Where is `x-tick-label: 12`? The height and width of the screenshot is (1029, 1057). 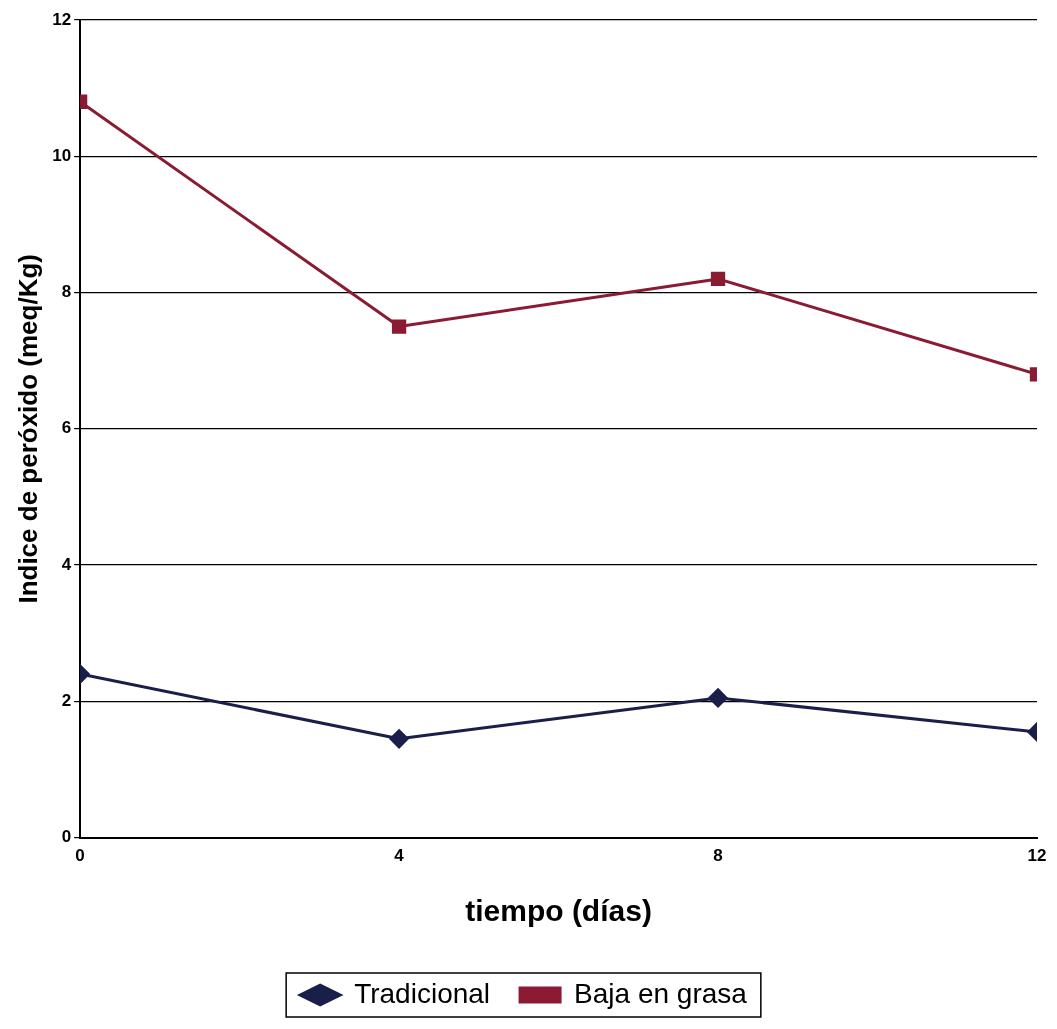 x-tick-label: 12 is located at coordinates (1037, 856).